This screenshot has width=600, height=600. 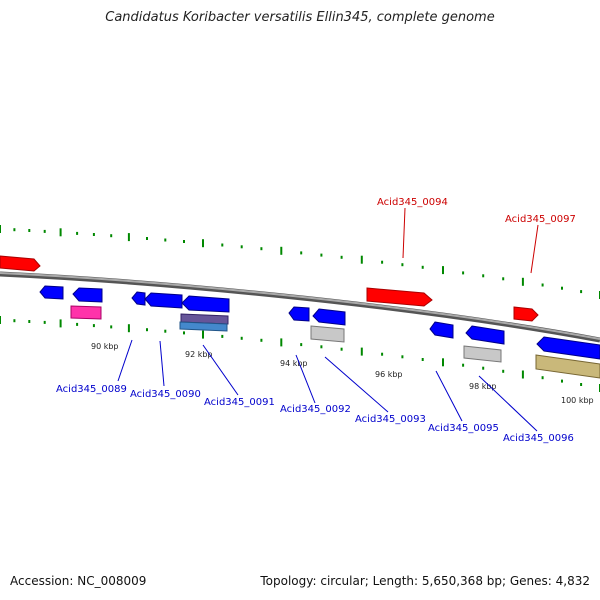 What do you see at coordinates (567, 366) in the screenshot?
I see `khaki-feature` at bounding box center [567, 366].